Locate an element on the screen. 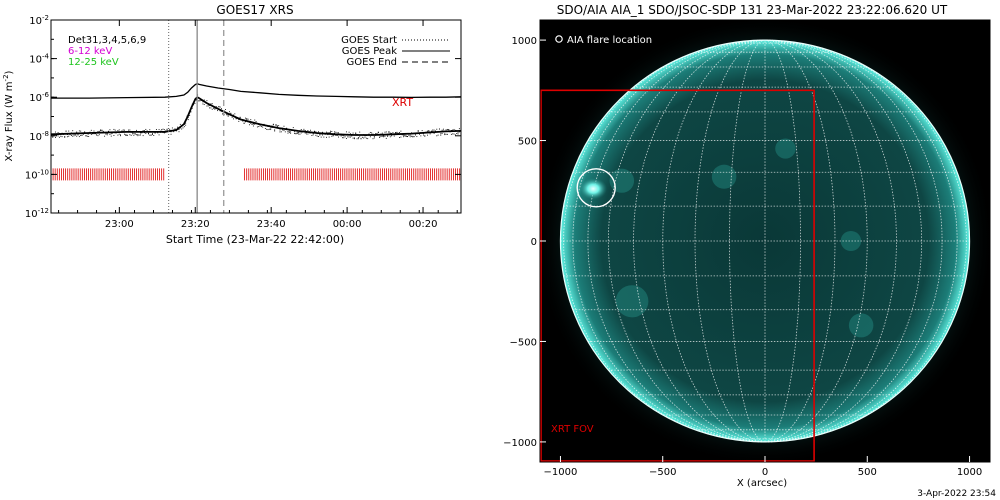  series-line-6-12-kev is located at coordinates (256, 90).